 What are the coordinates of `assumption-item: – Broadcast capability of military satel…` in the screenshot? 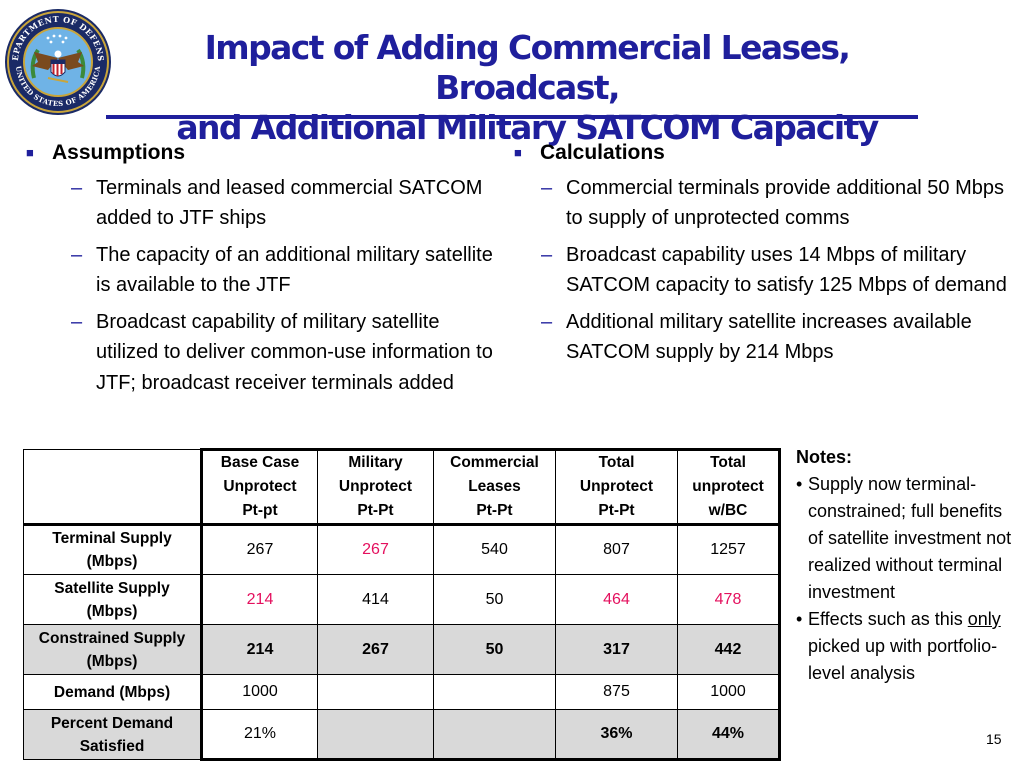 It's located at (261, 353).